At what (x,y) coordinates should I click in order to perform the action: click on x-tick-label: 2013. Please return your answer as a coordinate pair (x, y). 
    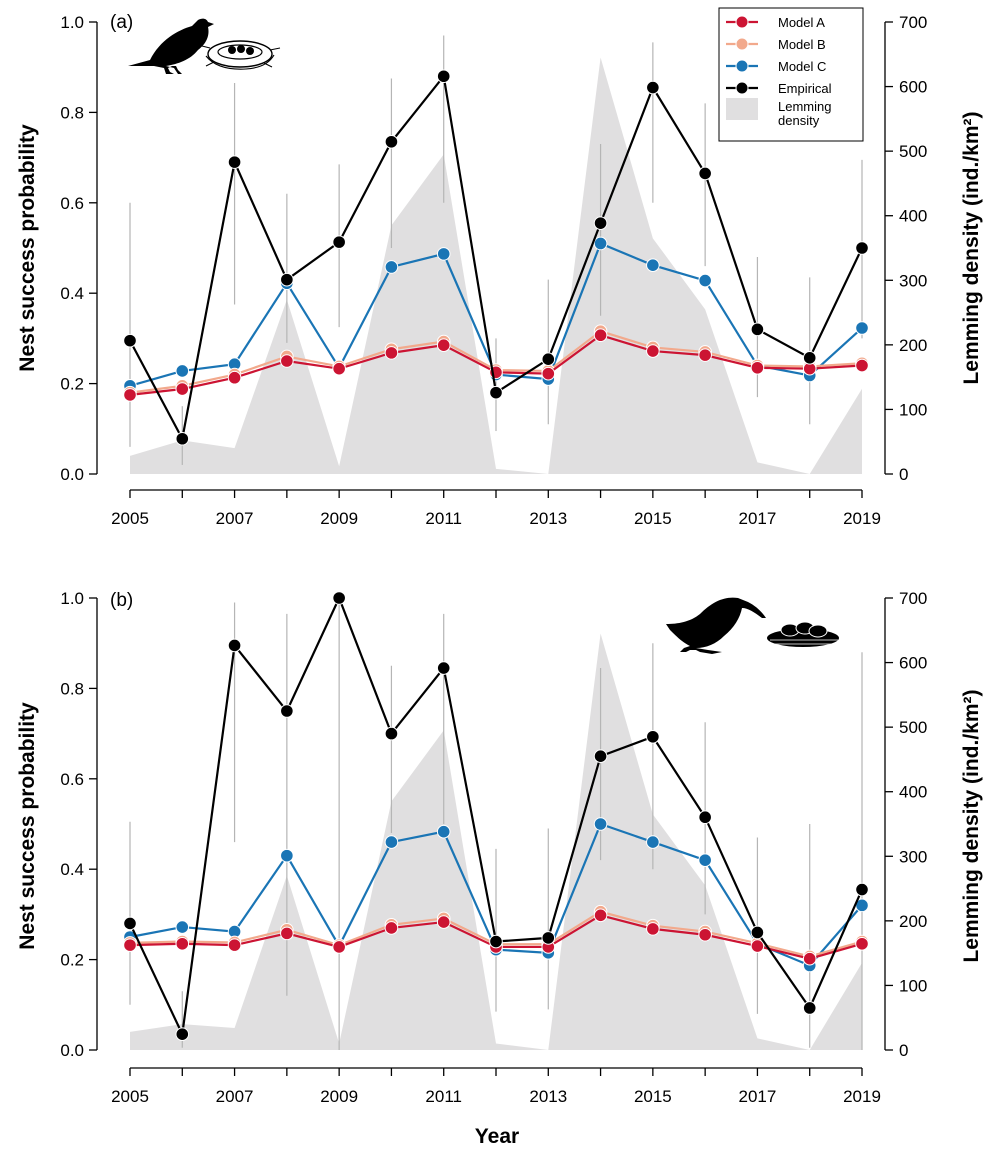
    Looking at the image, I should click on (548, 518).